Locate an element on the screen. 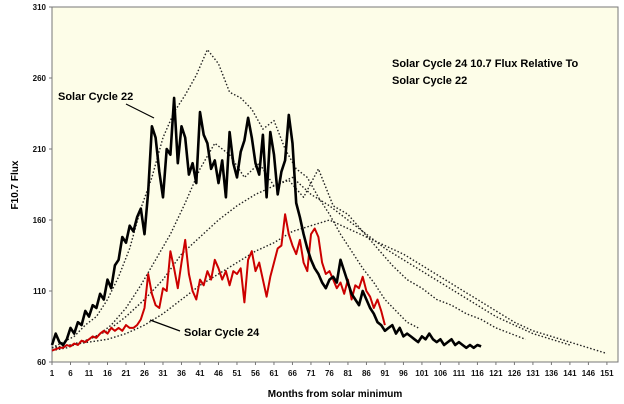 This screenshot has height=404, width=624. x-tick-label: 111 is located at coordinates (459, 373).